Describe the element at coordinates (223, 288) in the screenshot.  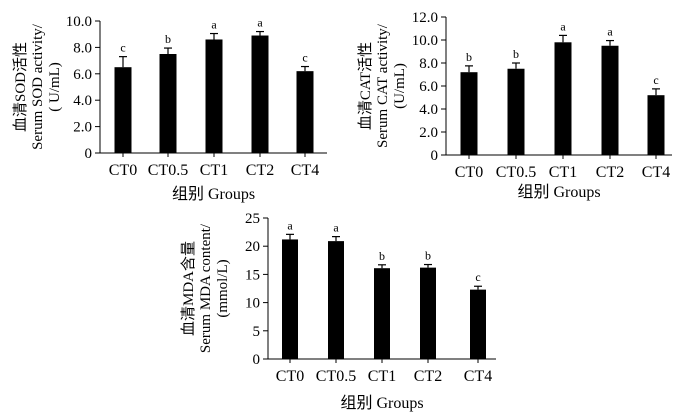
I see `y-axis-title-line: (mmol/L)` at that location.